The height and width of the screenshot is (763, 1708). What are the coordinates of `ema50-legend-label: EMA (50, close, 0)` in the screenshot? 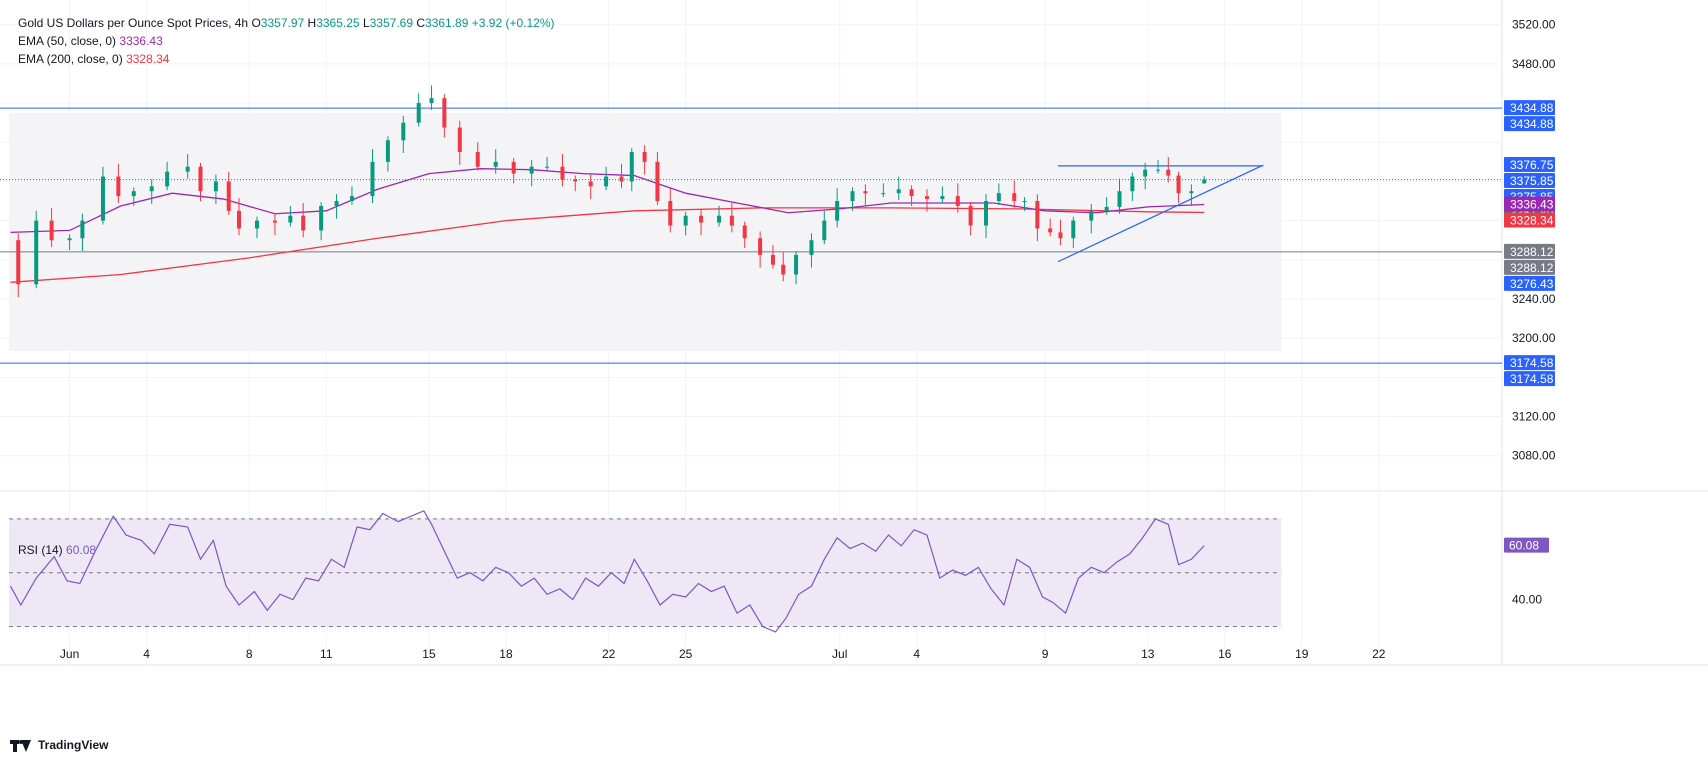 It's located at (67, 41).